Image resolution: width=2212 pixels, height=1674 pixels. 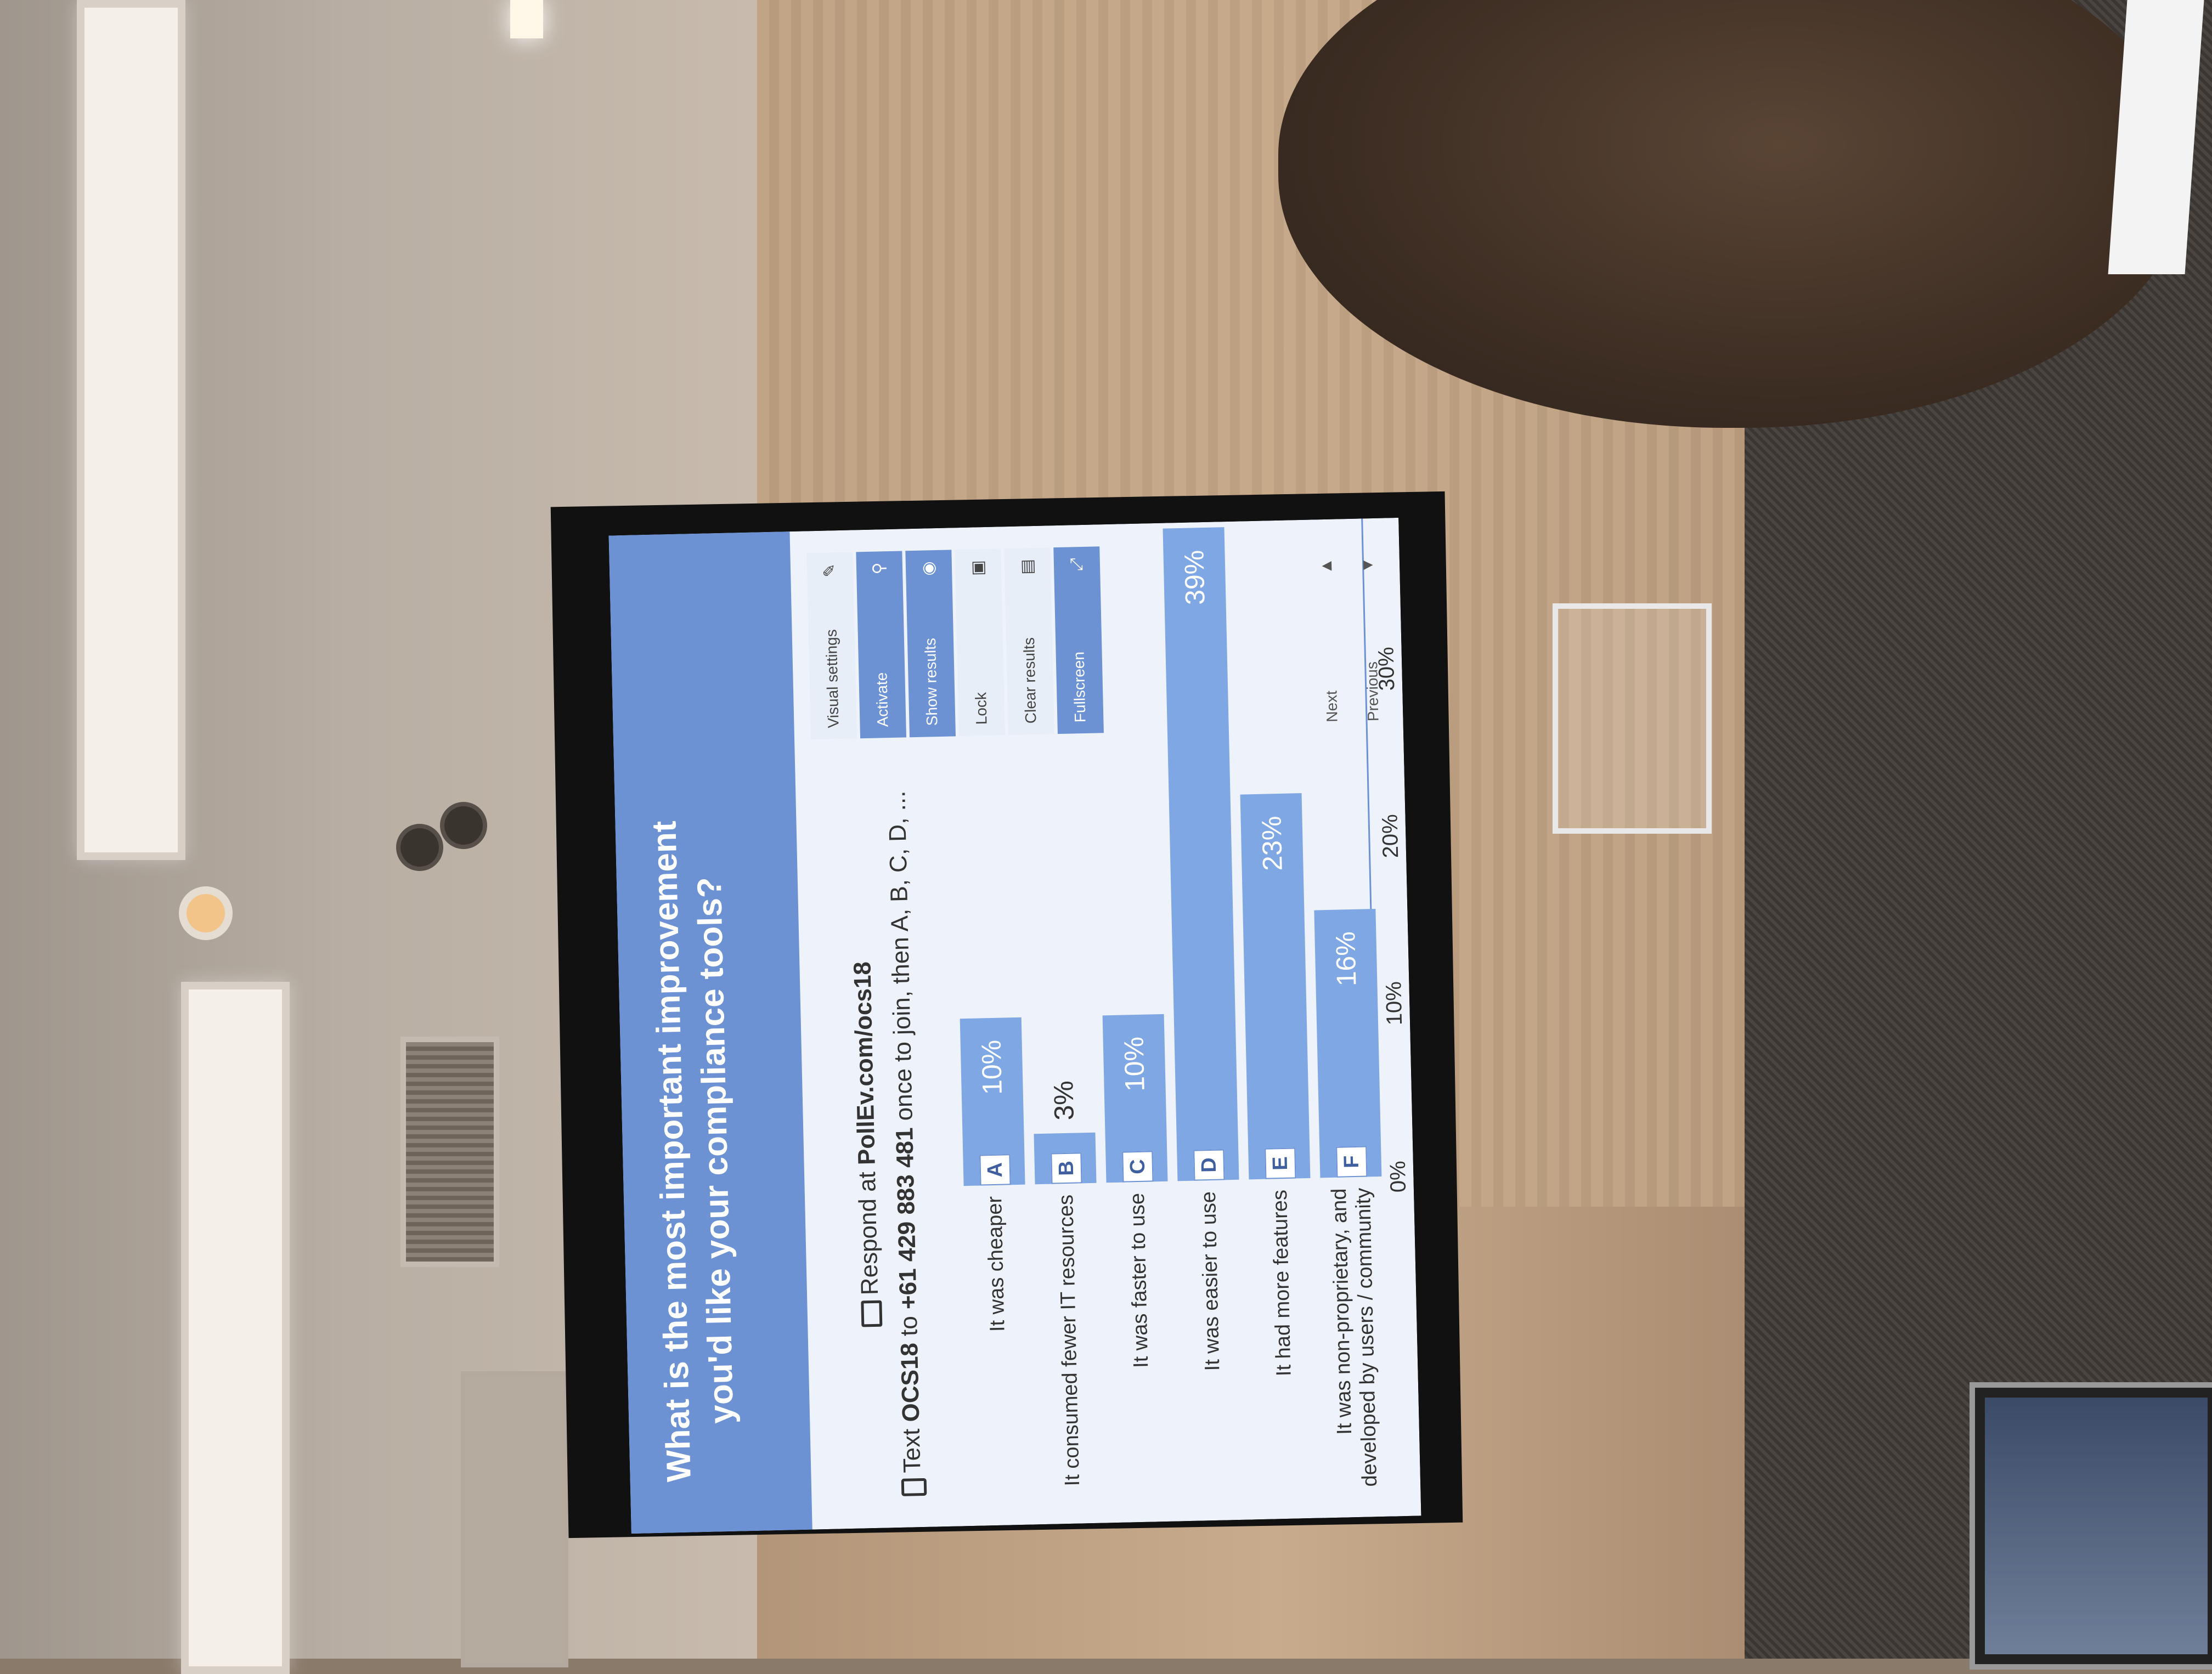 I want to click on visual-settings-label: Visual settings, so click(x=832, y=678).